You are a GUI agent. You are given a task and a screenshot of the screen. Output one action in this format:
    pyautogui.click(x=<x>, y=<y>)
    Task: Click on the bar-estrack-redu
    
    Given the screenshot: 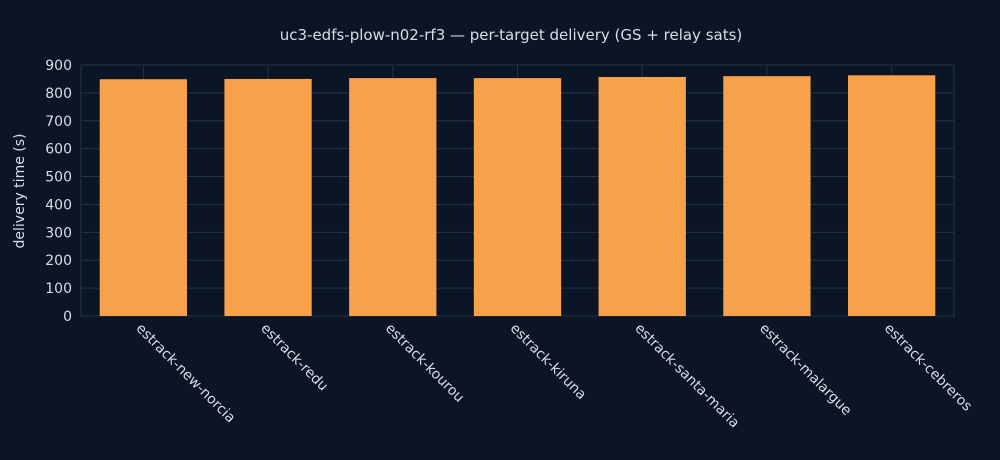 What is the action you would take?
    pyautogui.click(x=268, y=197)
    